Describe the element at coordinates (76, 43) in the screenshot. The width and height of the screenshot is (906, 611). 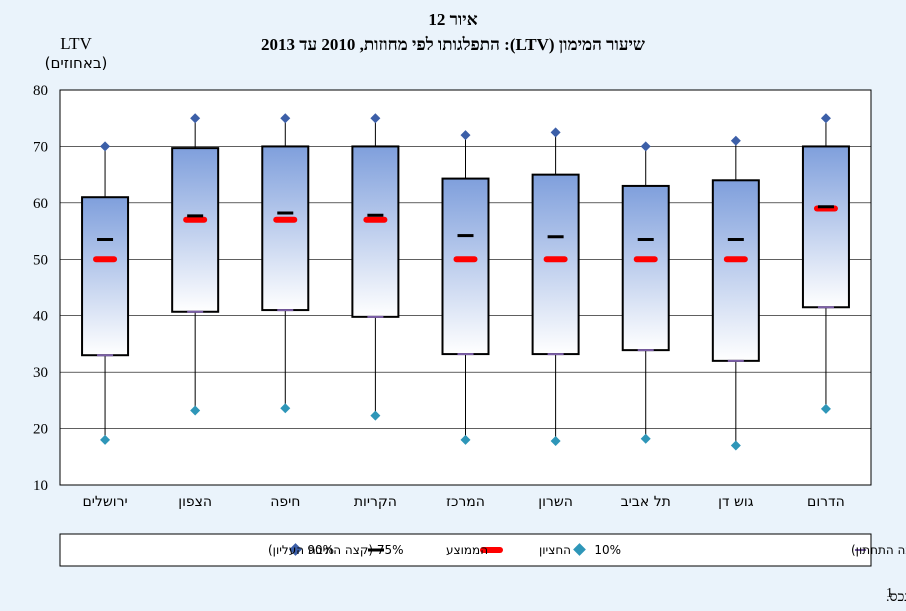
I see `y-unit-top: LTV` at that location.